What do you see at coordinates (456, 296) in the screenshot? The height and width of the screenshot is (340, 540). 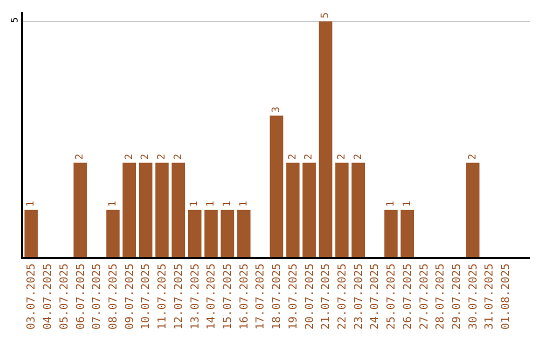 I see `x-tick-label: 29.07.2025` at bounding box center [456, 296].